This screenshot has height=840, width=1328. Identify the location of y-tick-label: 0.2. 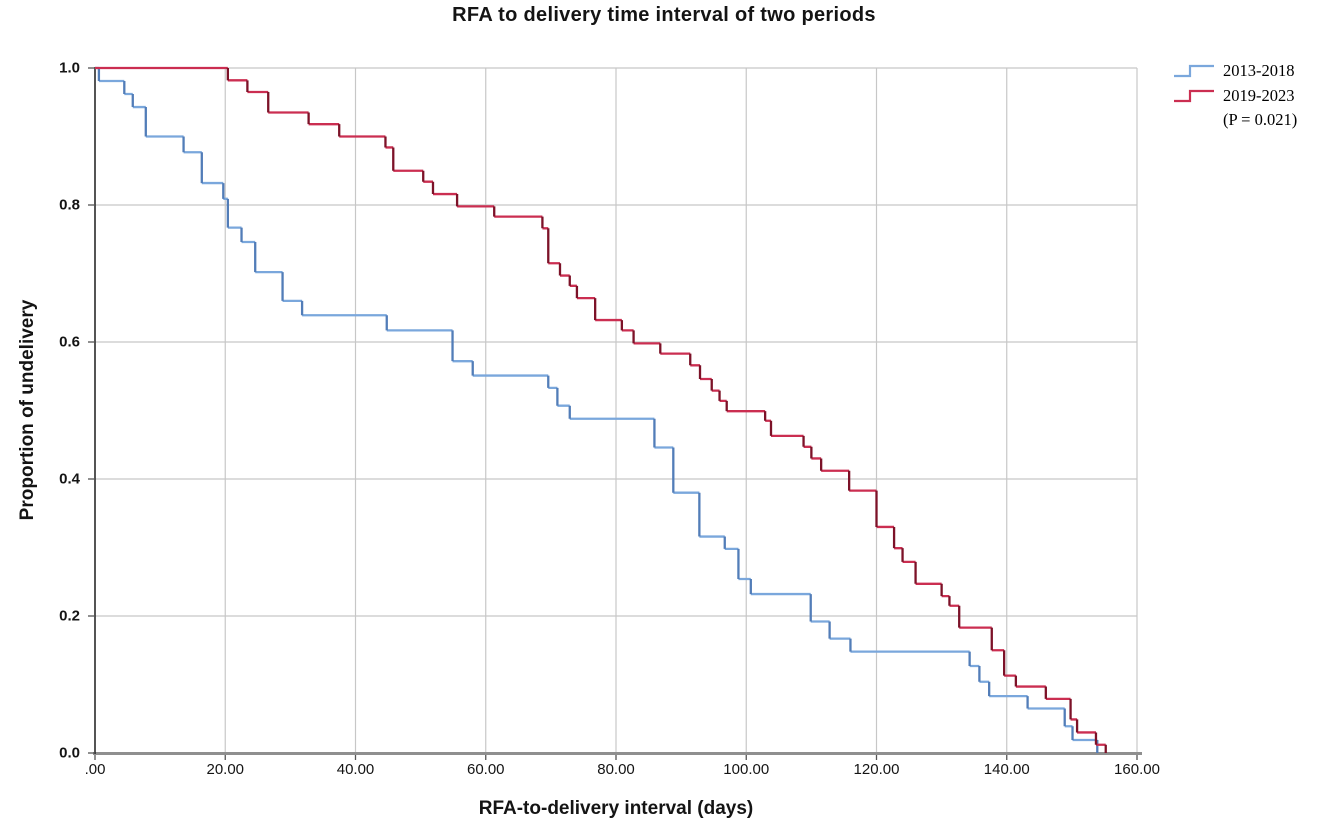
(69, 616).